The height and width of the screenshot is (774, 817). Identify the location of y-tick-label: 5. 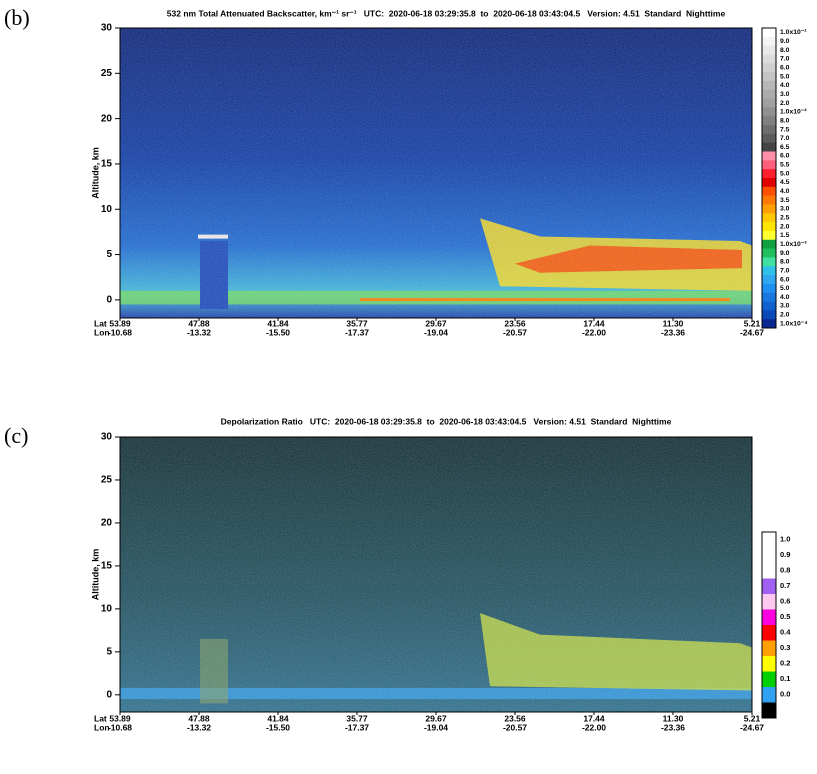
(109, 254).